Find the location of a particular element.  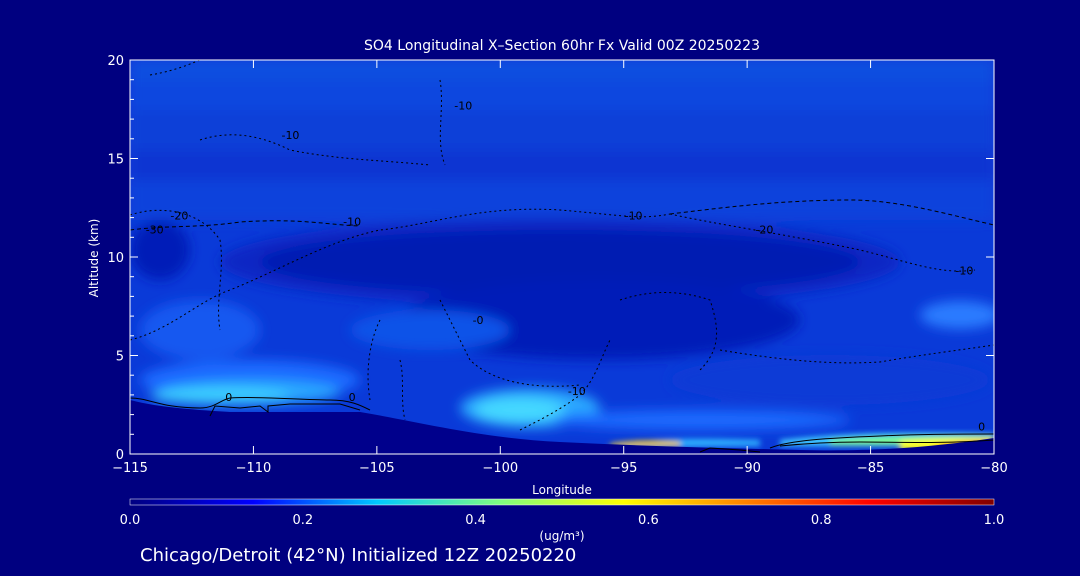

contour-label: -0 is located at coordinates (478, 320).